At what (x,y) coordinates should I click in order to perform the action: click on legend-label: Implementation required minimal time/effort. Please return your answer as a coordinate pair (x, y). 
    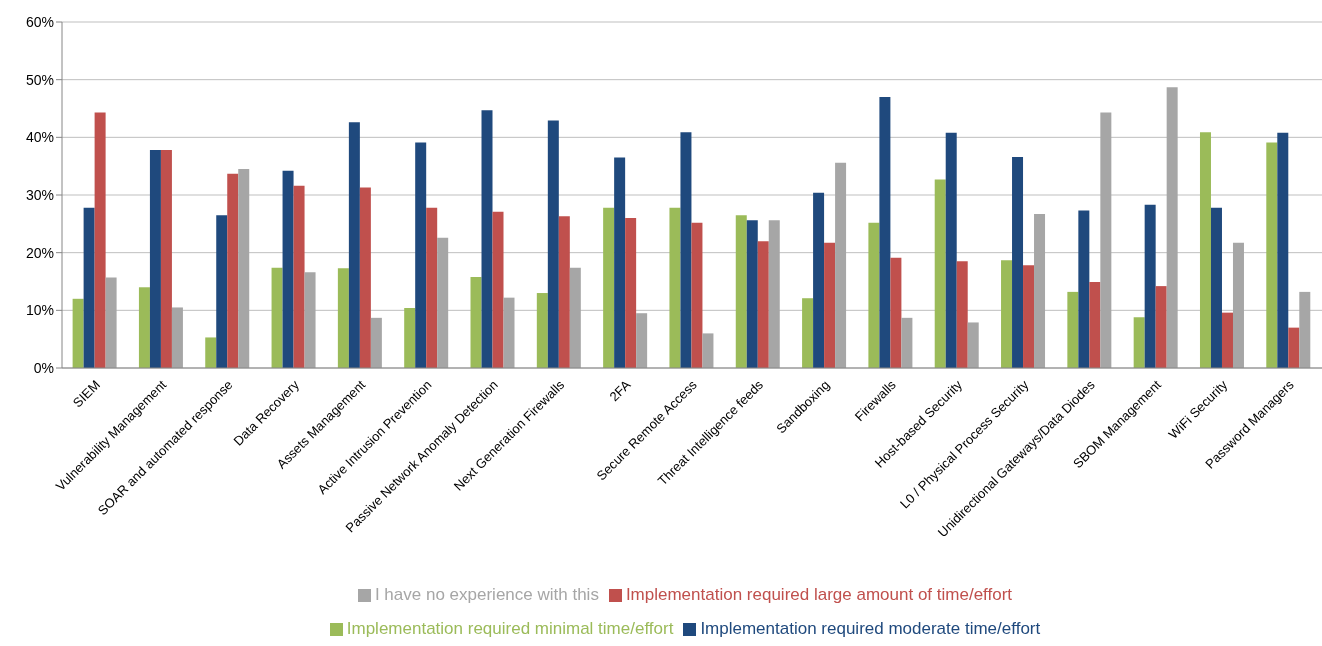
    Looking at the image, I should click on (510, 628).